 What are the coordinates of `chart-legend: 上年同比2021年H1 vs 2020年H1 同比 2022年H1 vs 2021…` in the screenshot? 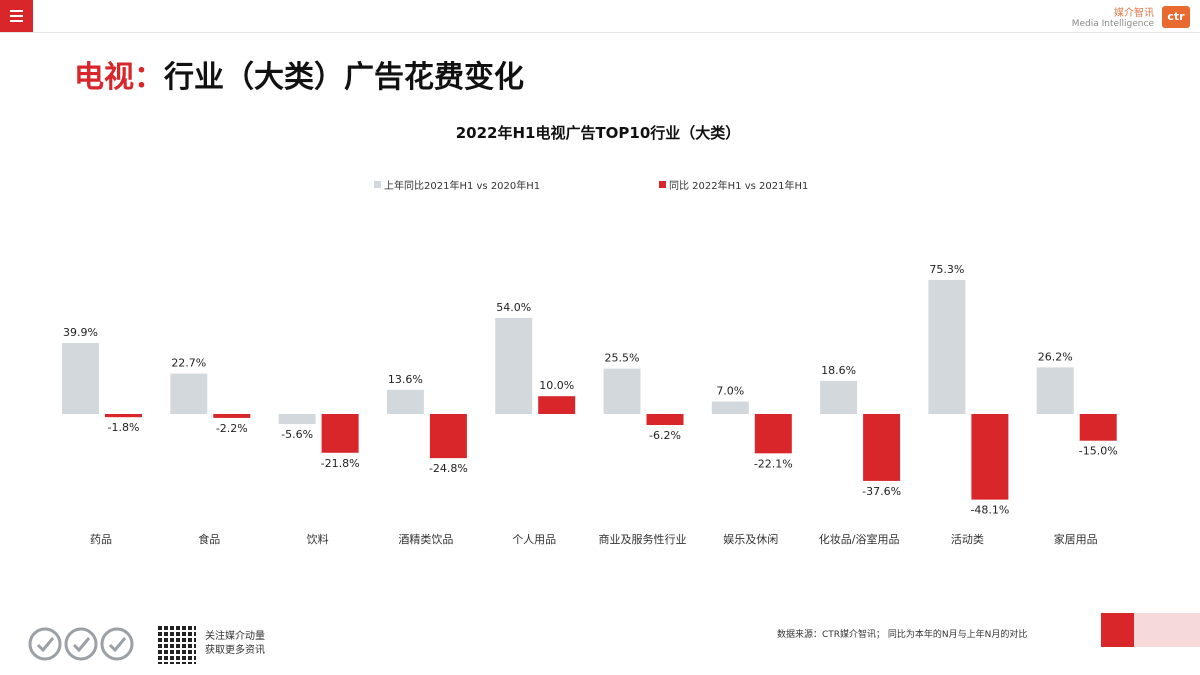 It's located at (591, 185).